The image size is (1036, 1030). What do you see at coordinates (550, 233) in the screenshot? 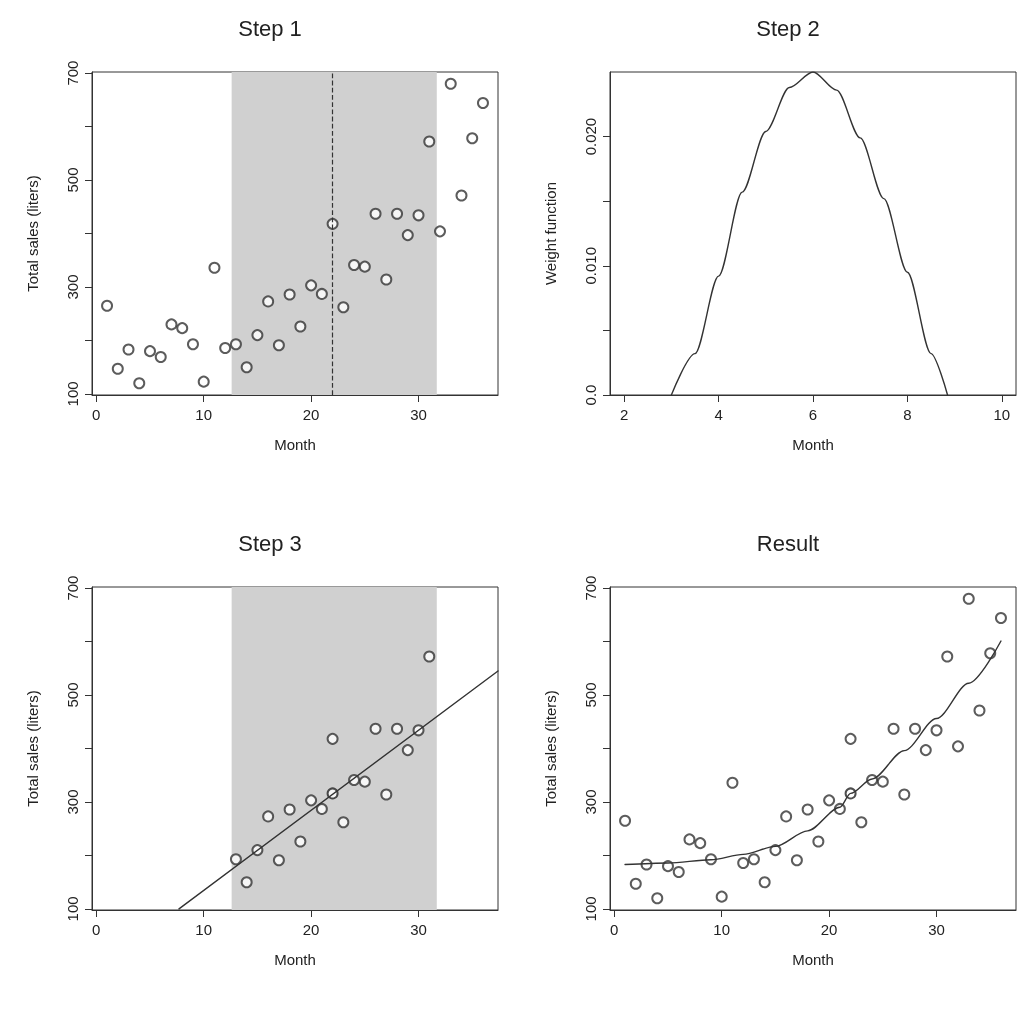
I see `y-axis-title: Weight function` at bounding box center [550, 233].